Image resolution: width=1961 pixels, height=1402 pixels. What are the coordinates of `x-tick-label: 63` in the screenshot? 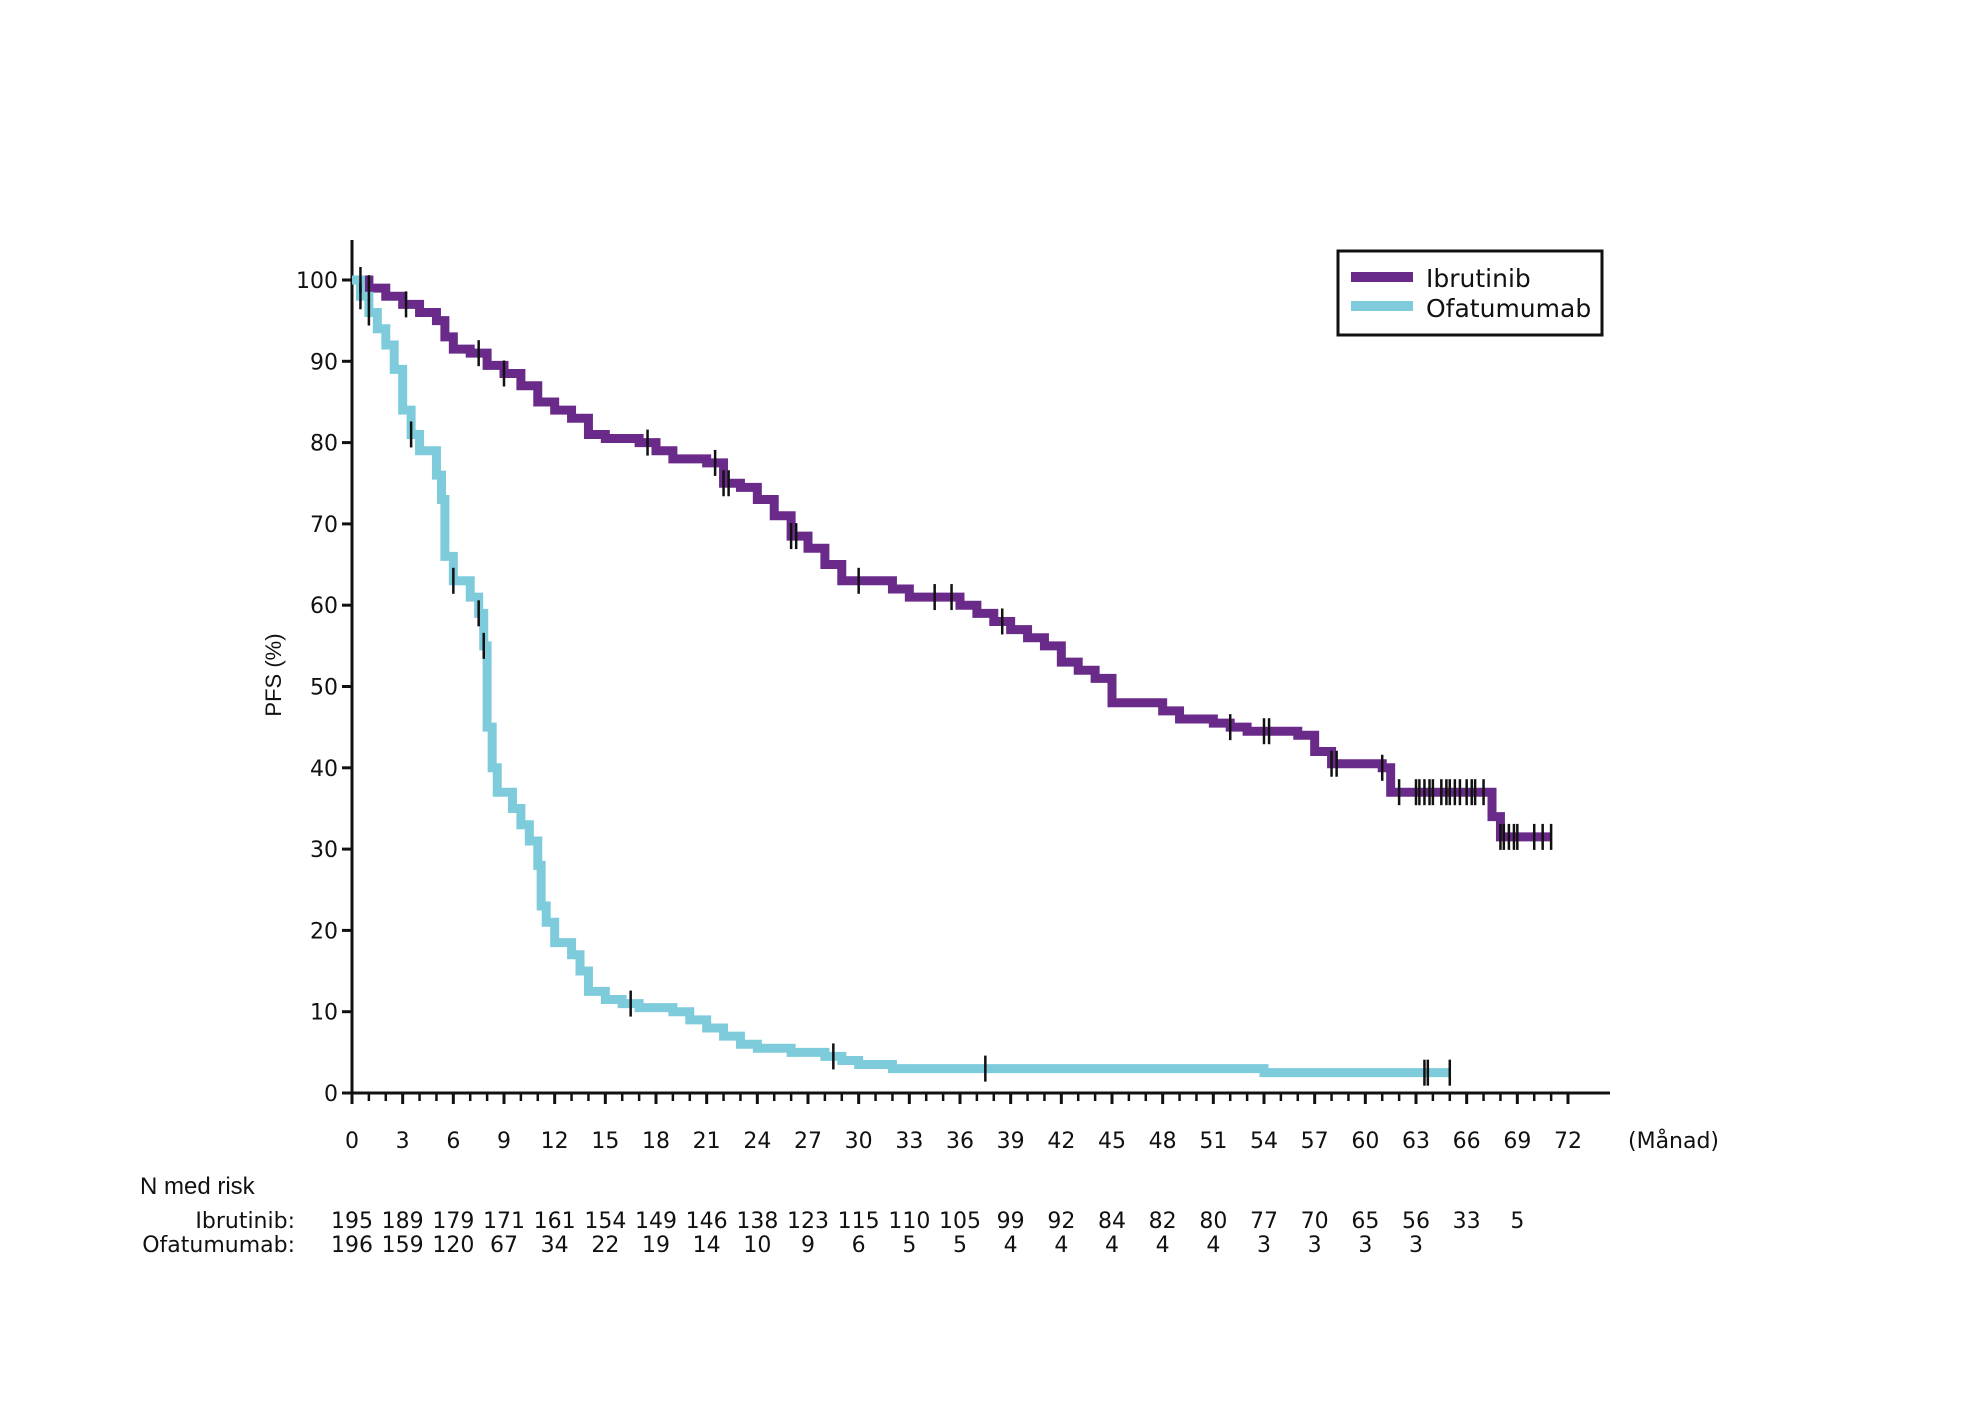 It's located at (1416, 1141).